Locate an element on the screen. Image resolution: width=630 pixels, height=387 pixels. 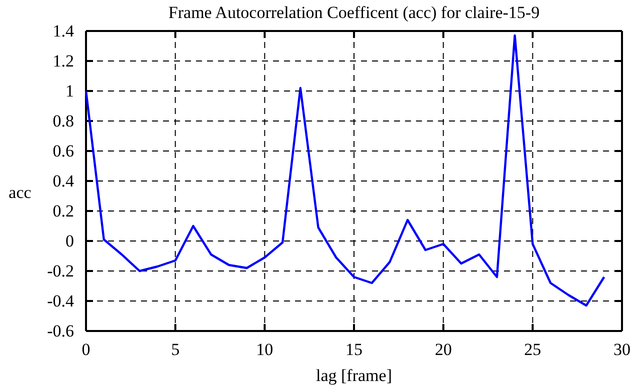
y-axis-title: acc is located at coordinates (20, 192).